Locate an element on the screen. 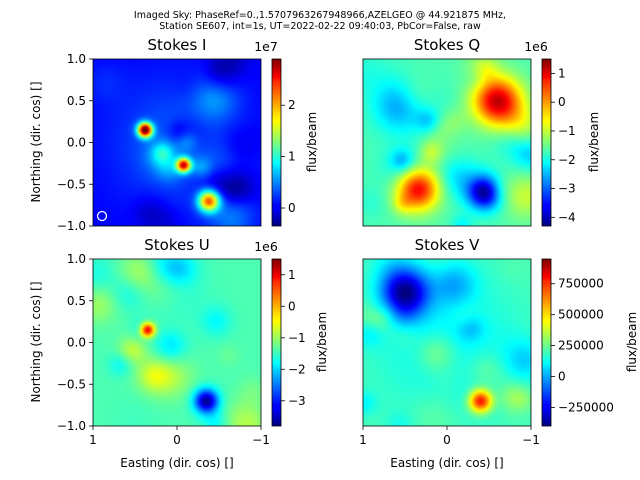  colorbar-tick-label: −250000 is located at coordinates (586, 407).